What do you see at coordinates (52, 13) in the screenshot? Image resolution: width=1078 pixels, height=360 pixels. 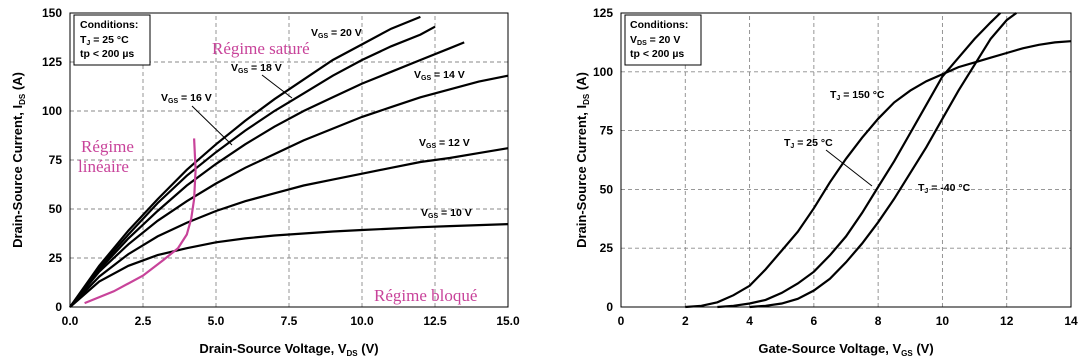 I see `y-tick-label: 150` at bounding box center [52, 13].